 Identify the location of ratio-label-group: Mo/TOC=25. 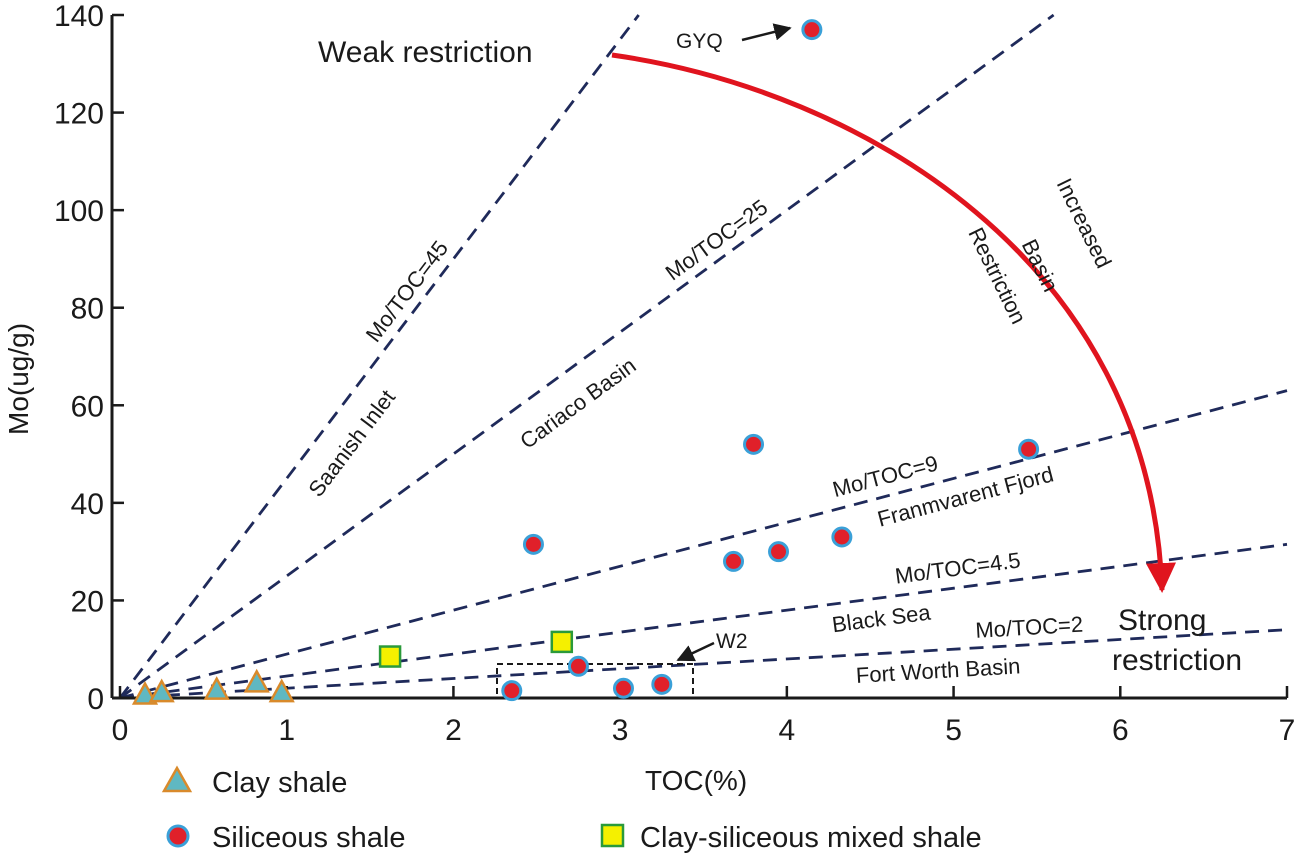
(717, 239).